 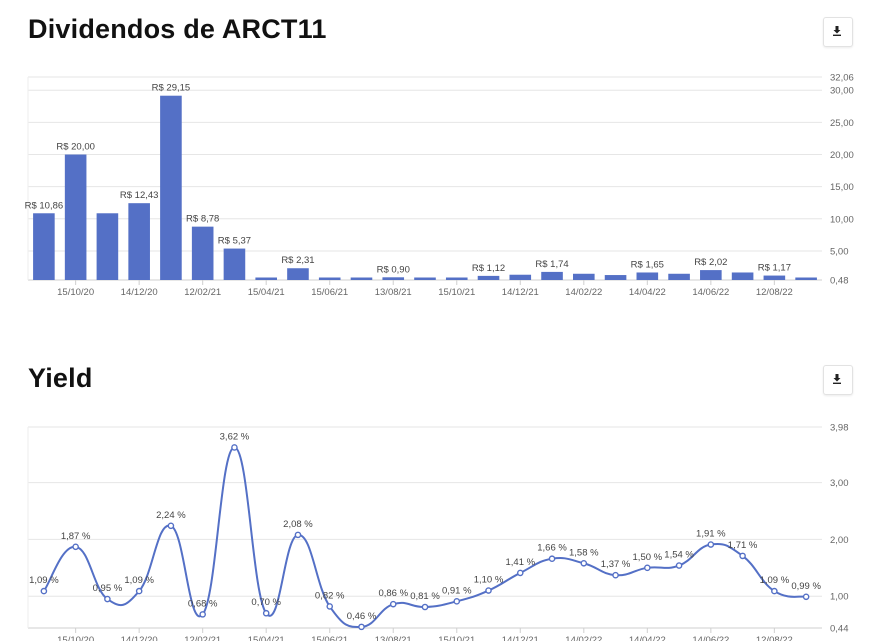 I want to click on x-tick-label: 15/10/21, so click(x=456, y=638).